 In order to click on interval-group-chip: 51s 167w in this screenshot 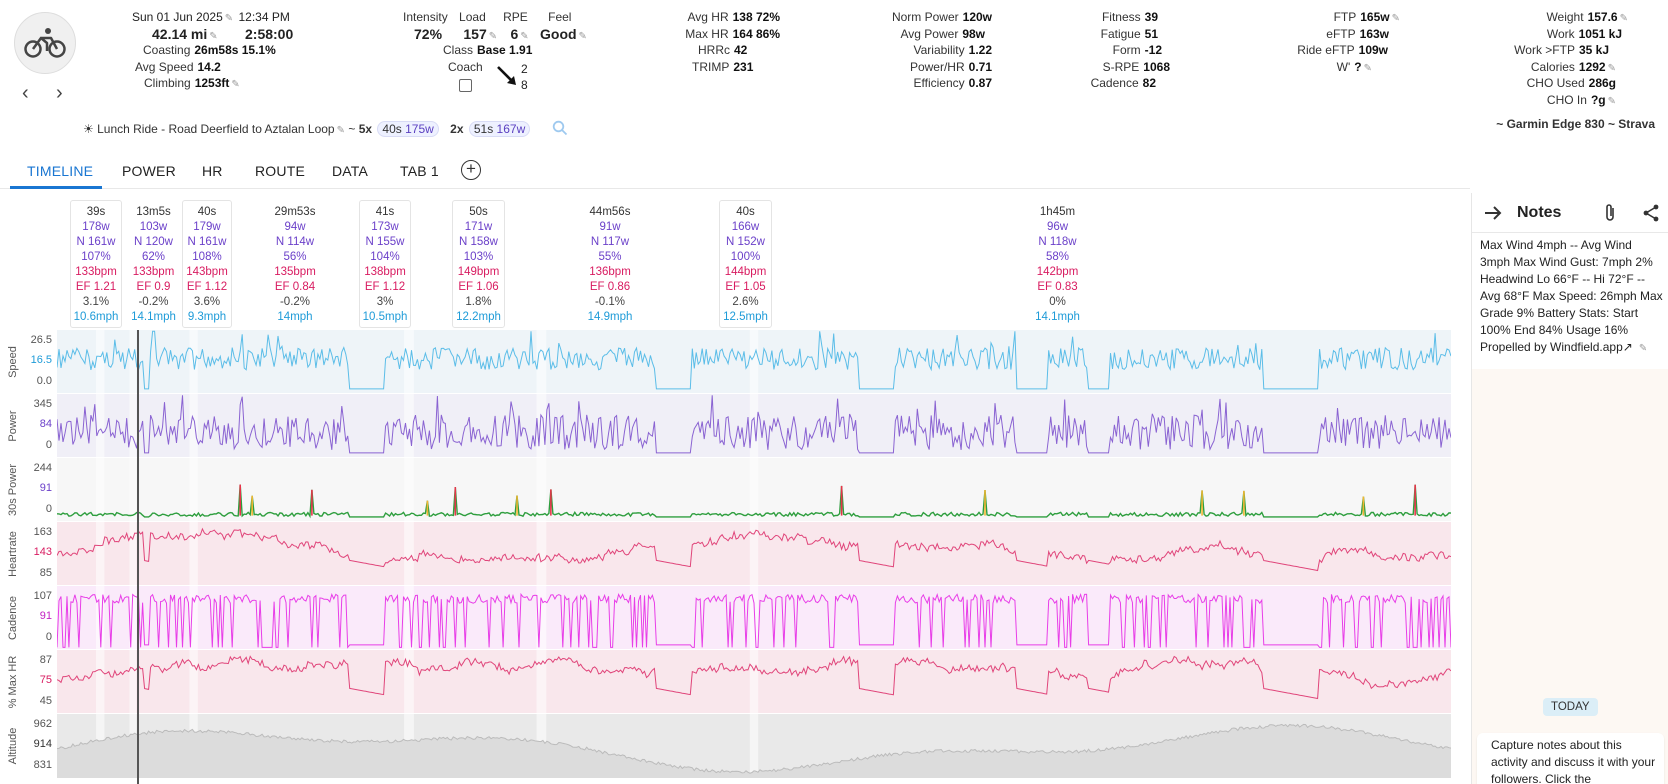, I will do `click(499, 129)`.